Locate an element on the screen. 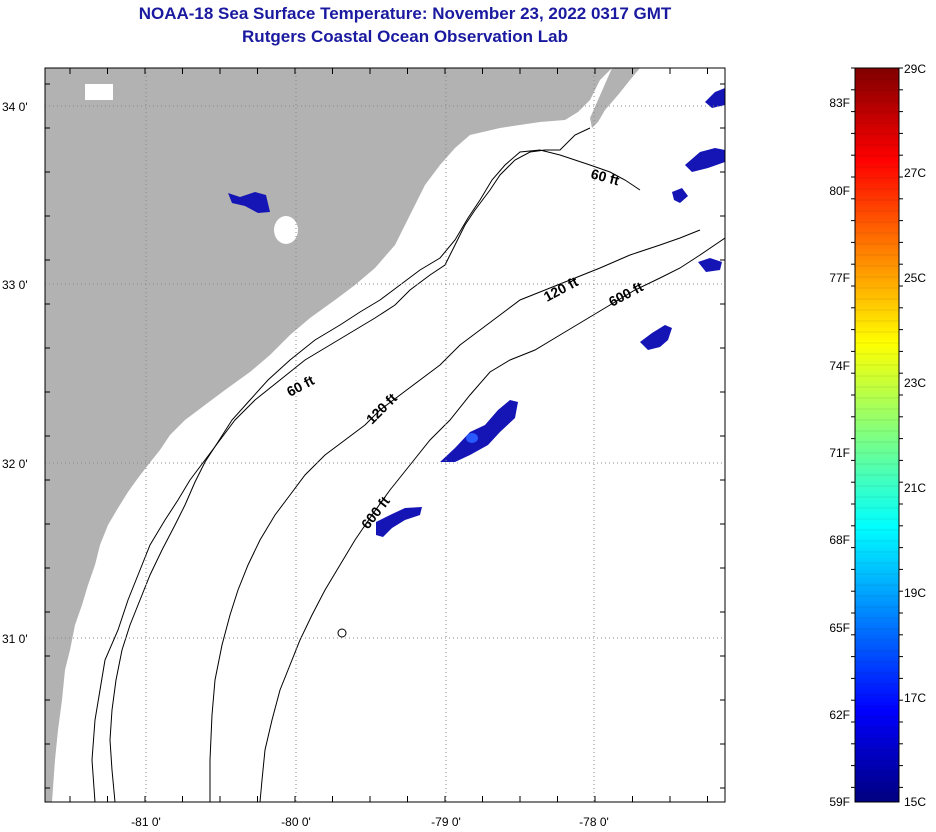  land-cape is located at coordinates (615, 98).